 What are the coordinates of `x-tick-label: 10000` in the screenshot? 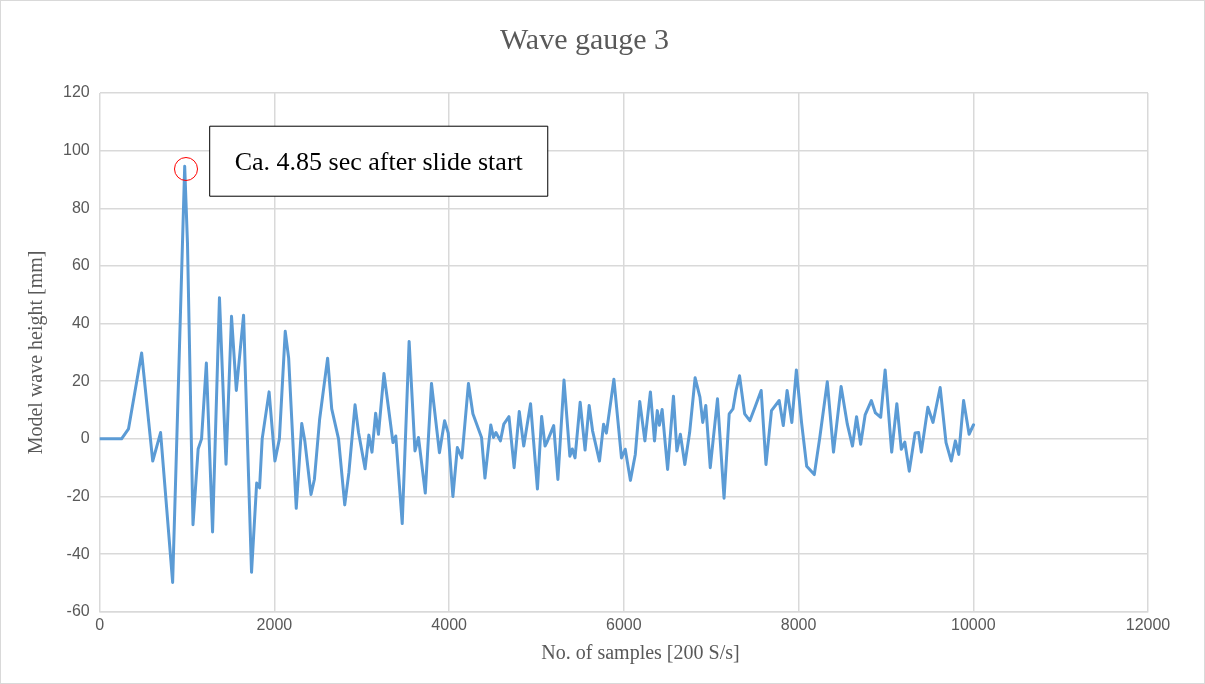 It's located at (973, 624).